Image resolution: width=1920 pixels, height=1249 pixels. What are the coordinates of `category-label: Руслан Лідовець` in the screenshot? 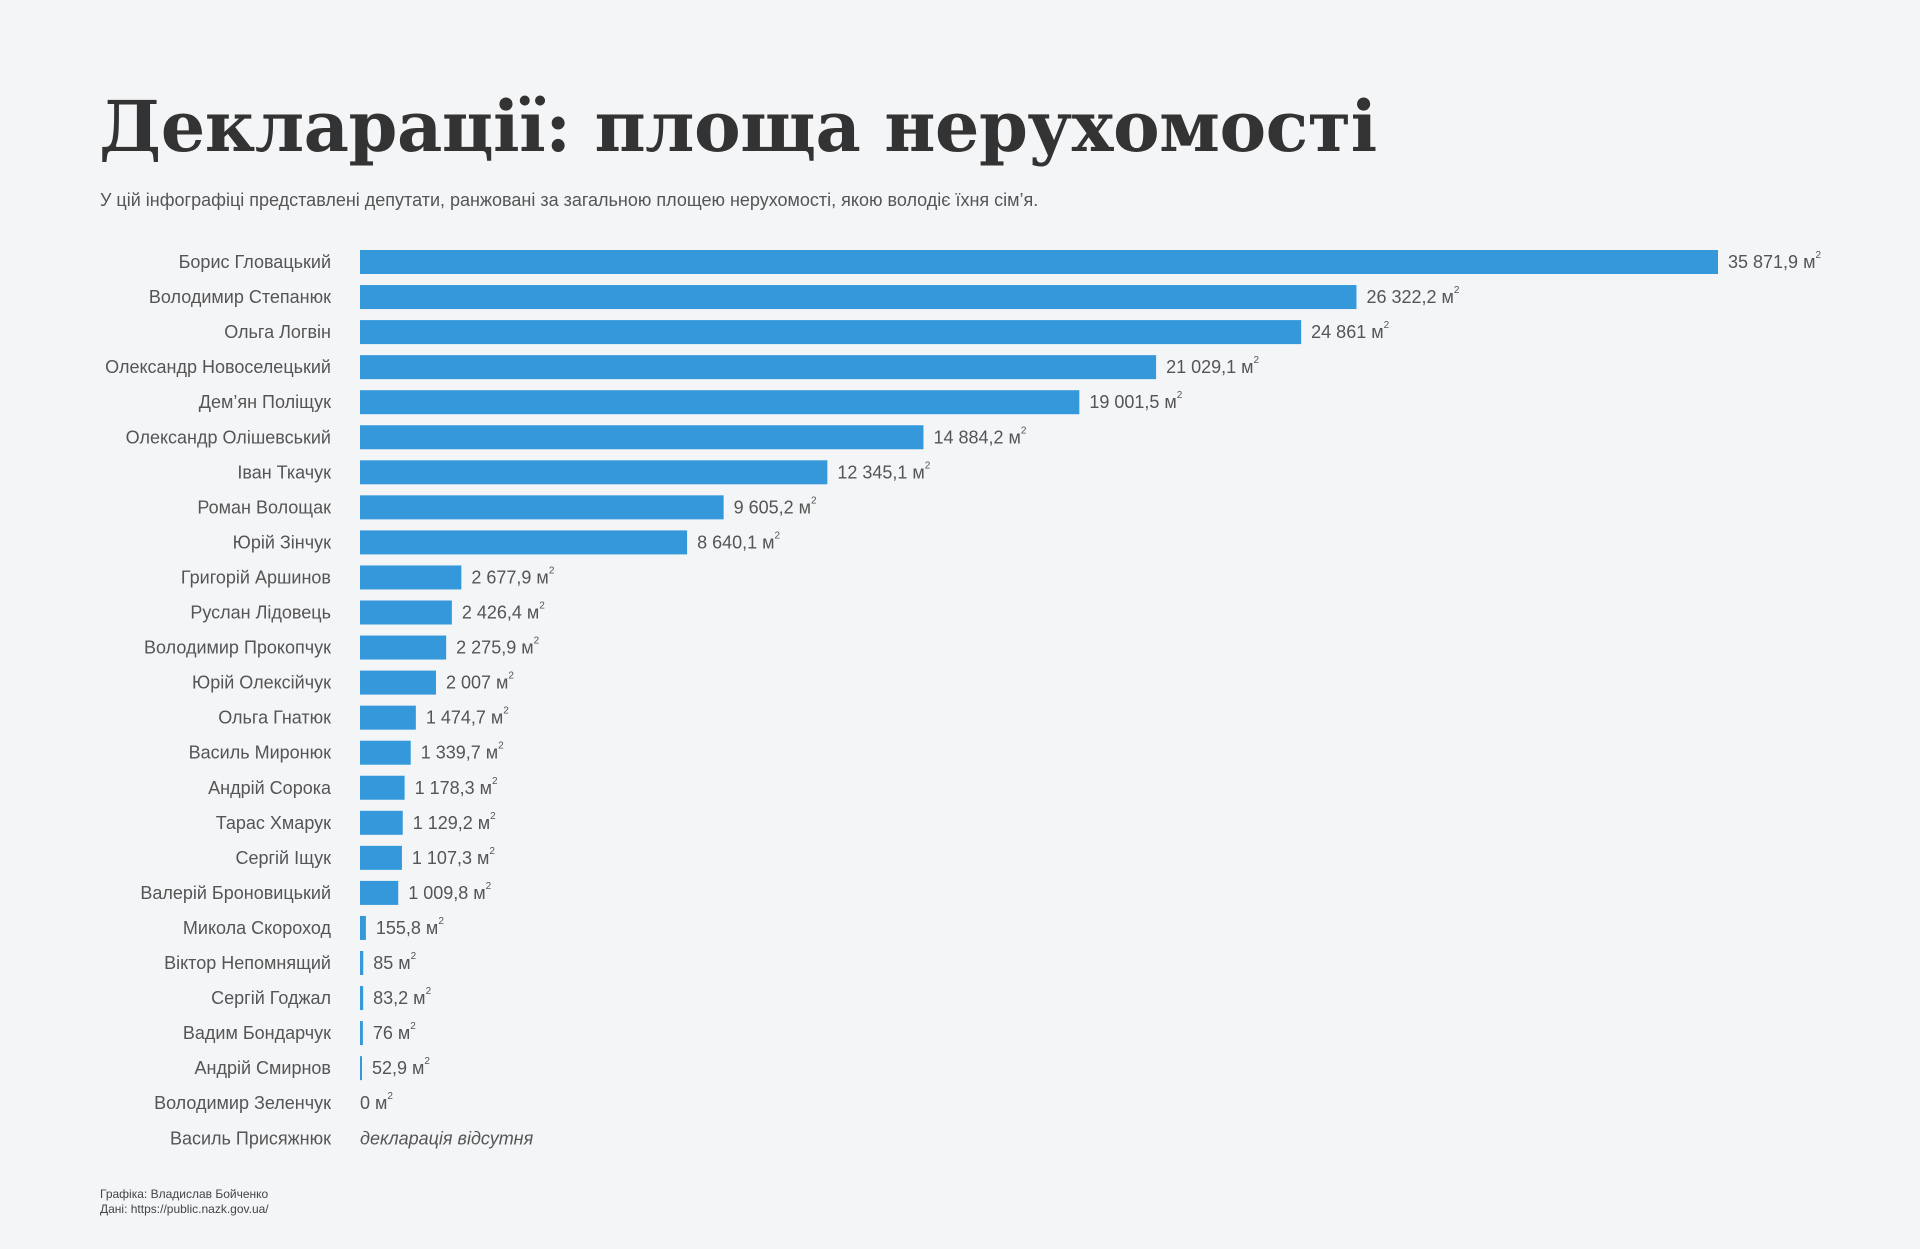 It's located at (260, 613).